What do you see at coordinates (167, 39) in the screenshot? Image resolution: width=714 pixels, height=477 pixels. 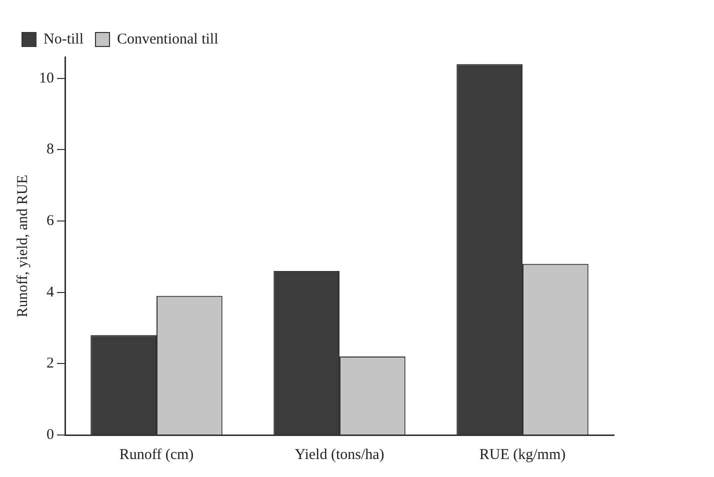 I see `legend-label: Conventional till` at bounding box center [167, 39].